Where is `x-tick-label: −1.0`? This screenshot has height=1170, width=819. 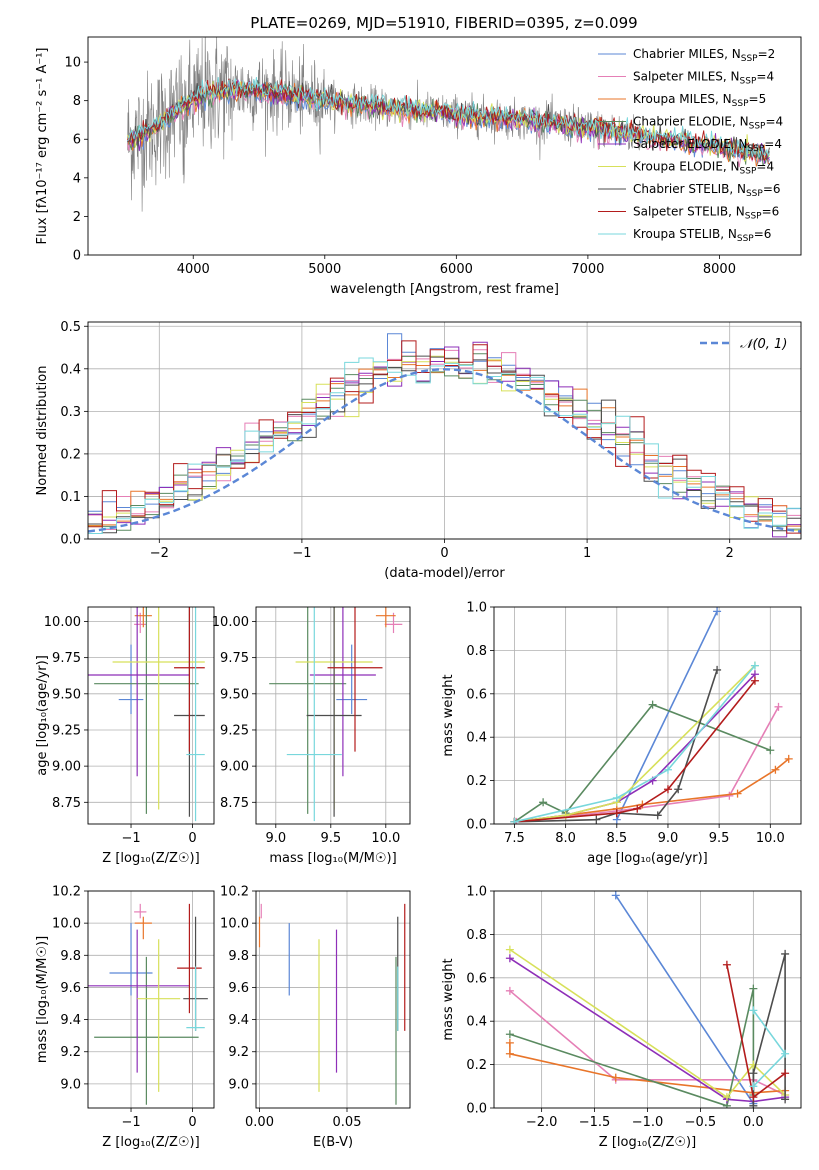
x-tick-label: −1.0 is located at coordinates (648, 1122).